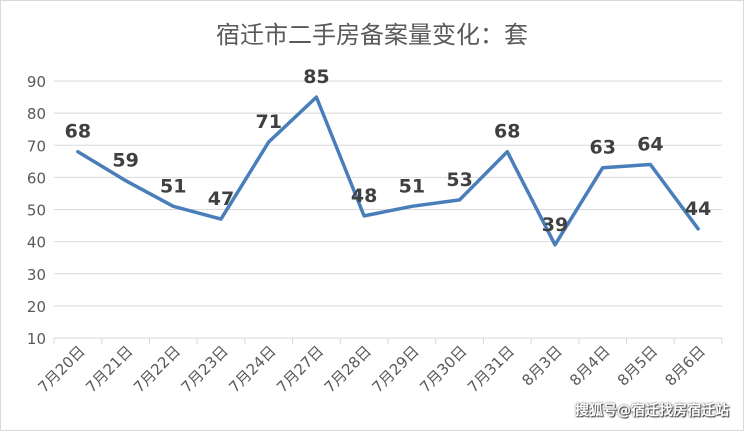 This screenshot has height=431, width=744. I want to click on y-tick-label: 40, so click(36, 243).